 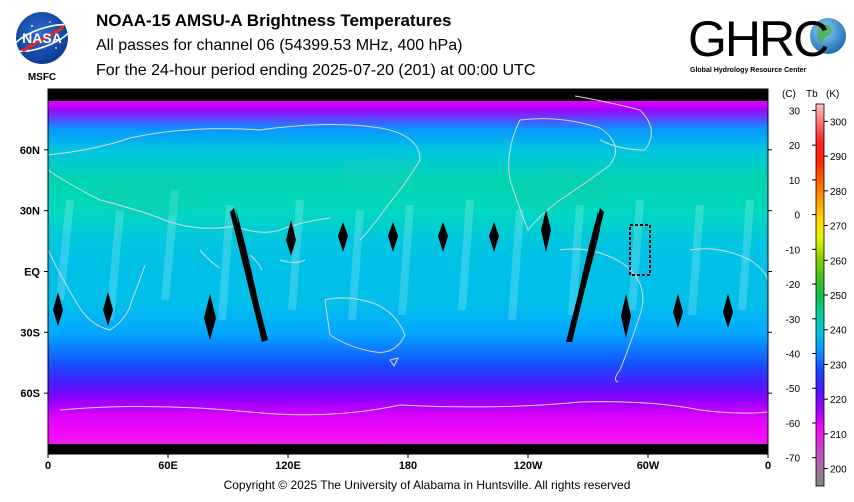 I want to click on lon-tick-label: 120E, so click(x=288, y=466).